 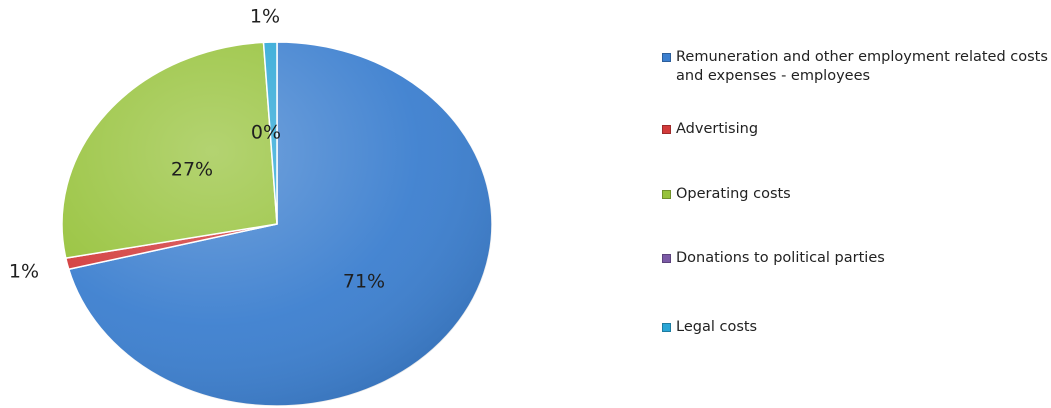 I want to click on legend-swatch-donations-to-political-parties, so click(x=666, y=258).